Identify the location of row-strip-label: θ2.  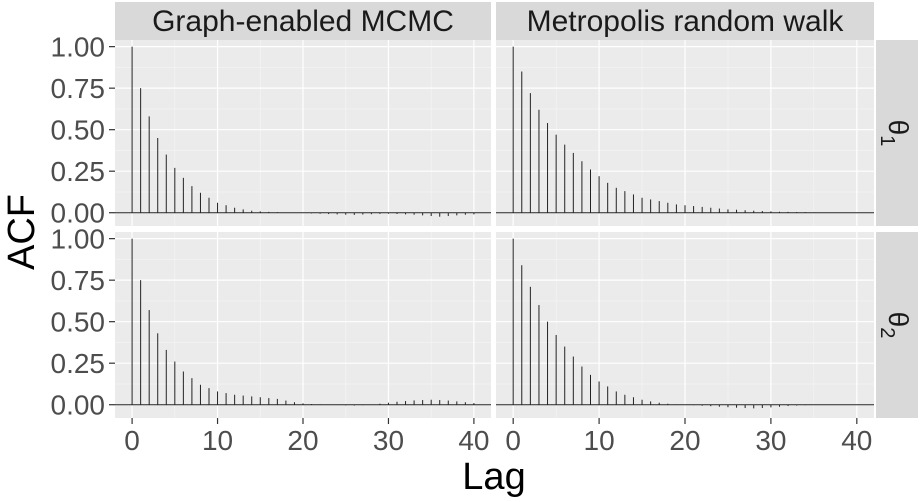
(895, 325).